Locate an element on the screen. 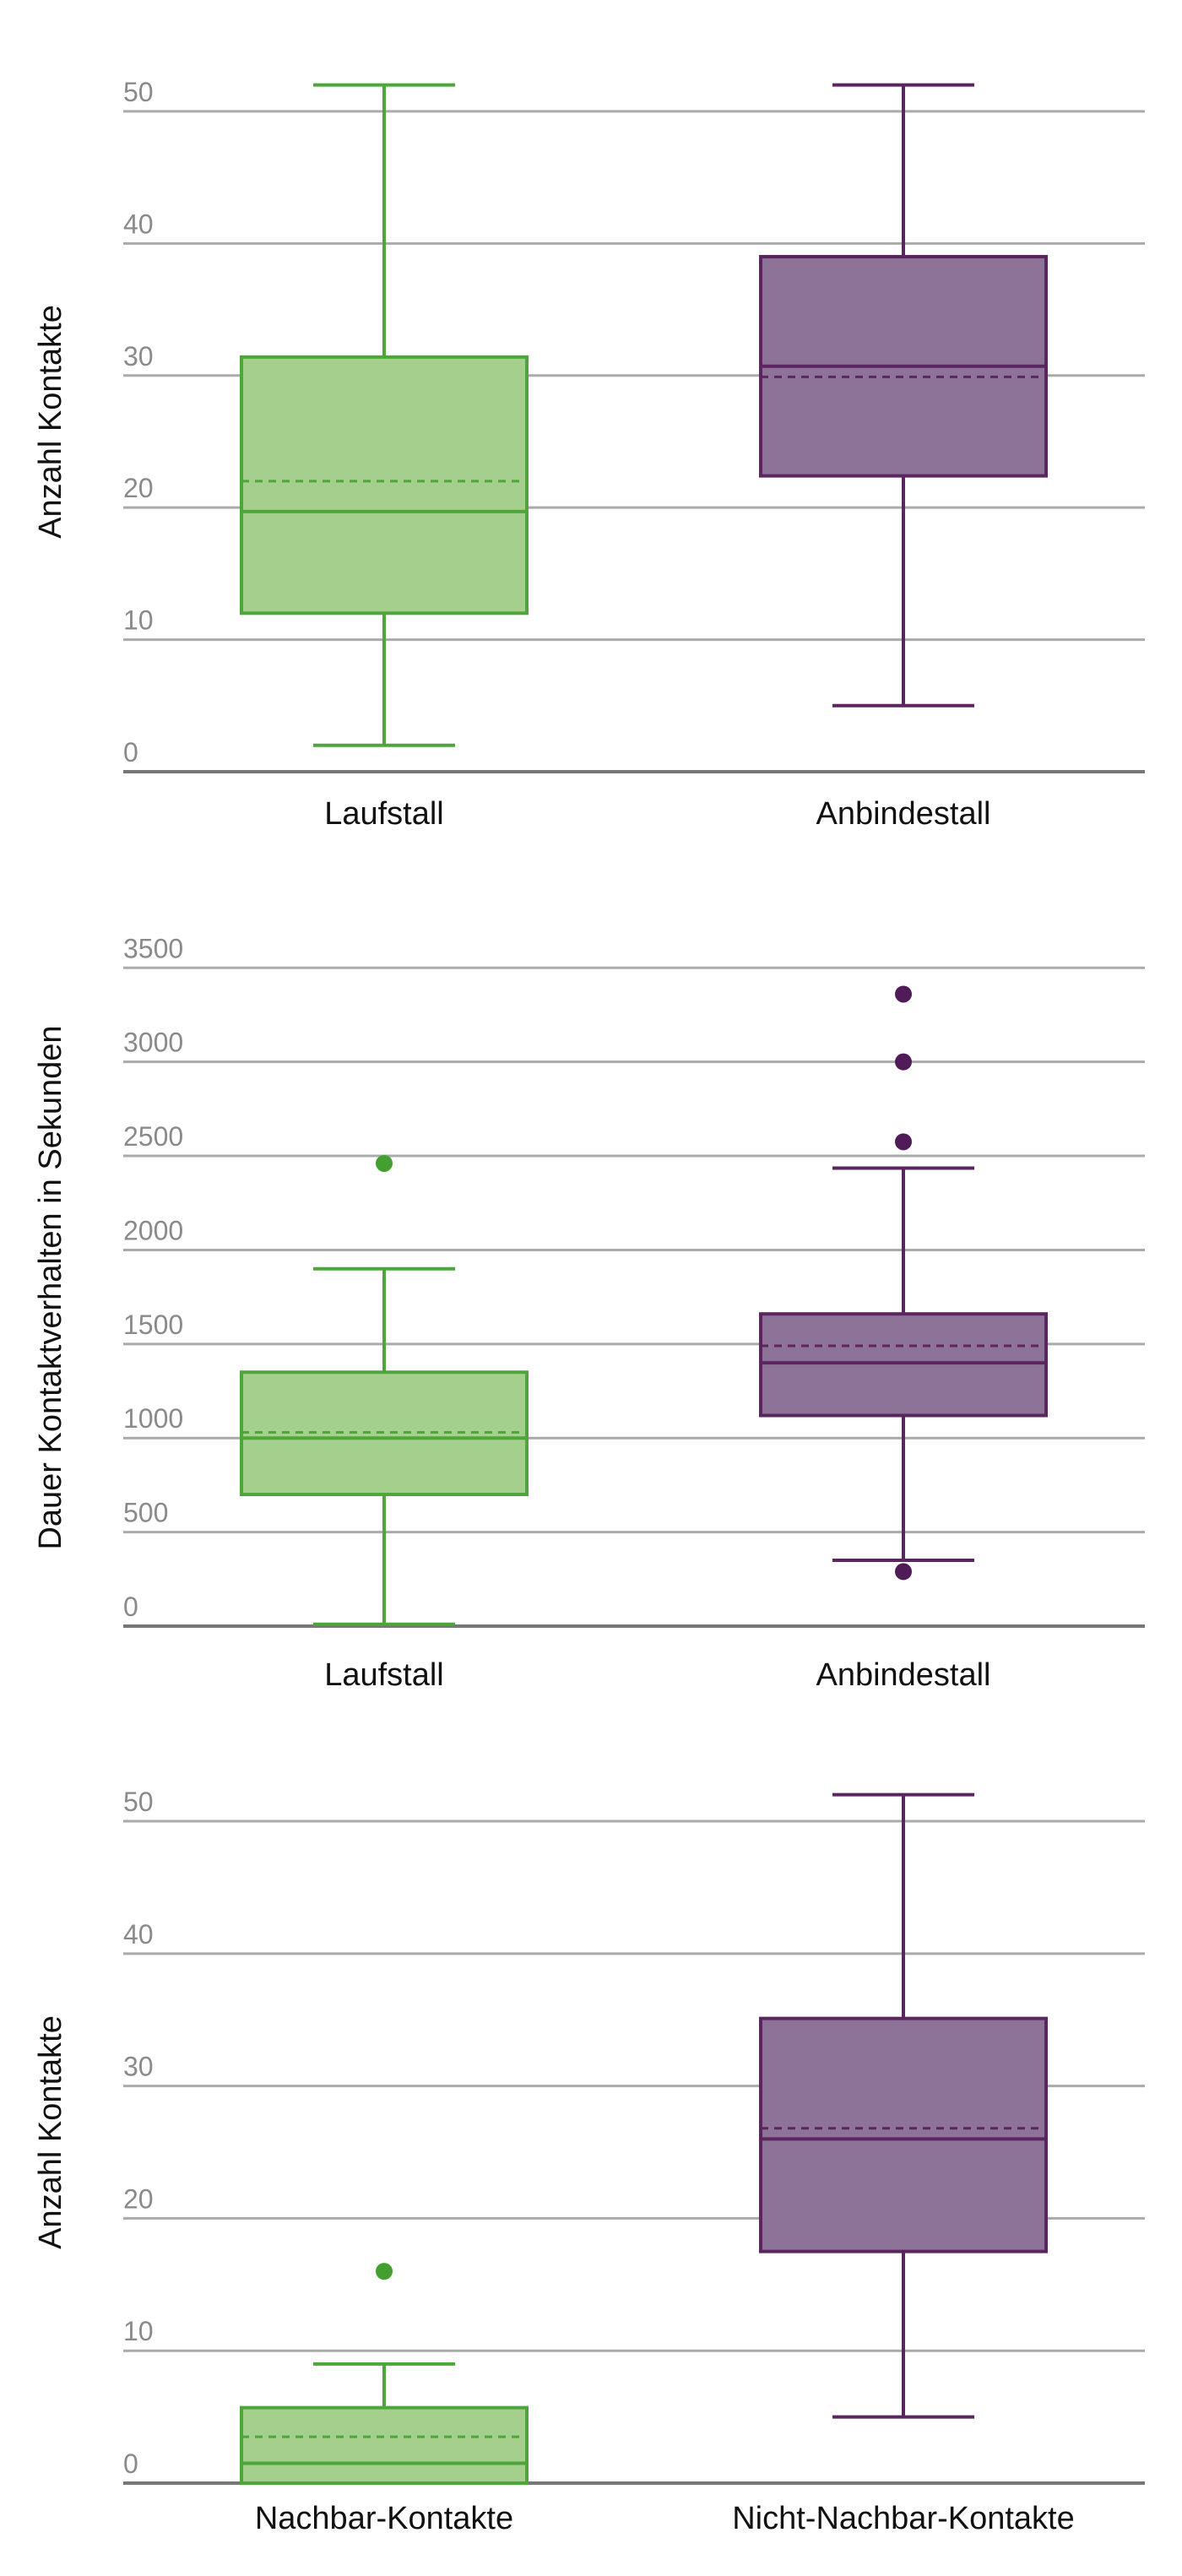  x-tick-label: Nicht-Nachbar-Kontakte is located at coordinates (903, 2518).